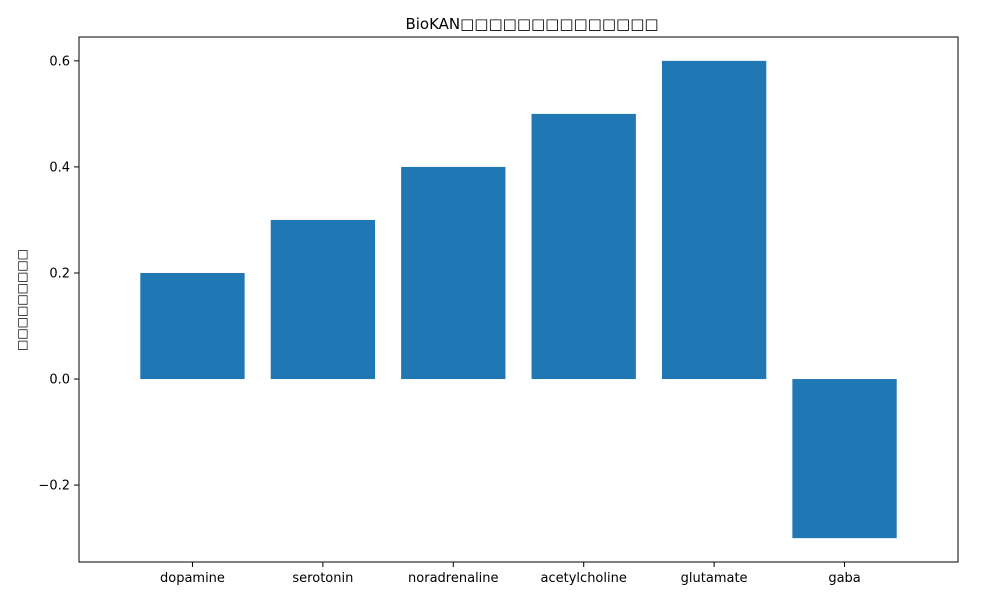  I want to click on y-axis-label: □□□□□□□□□, so click(22, 300).